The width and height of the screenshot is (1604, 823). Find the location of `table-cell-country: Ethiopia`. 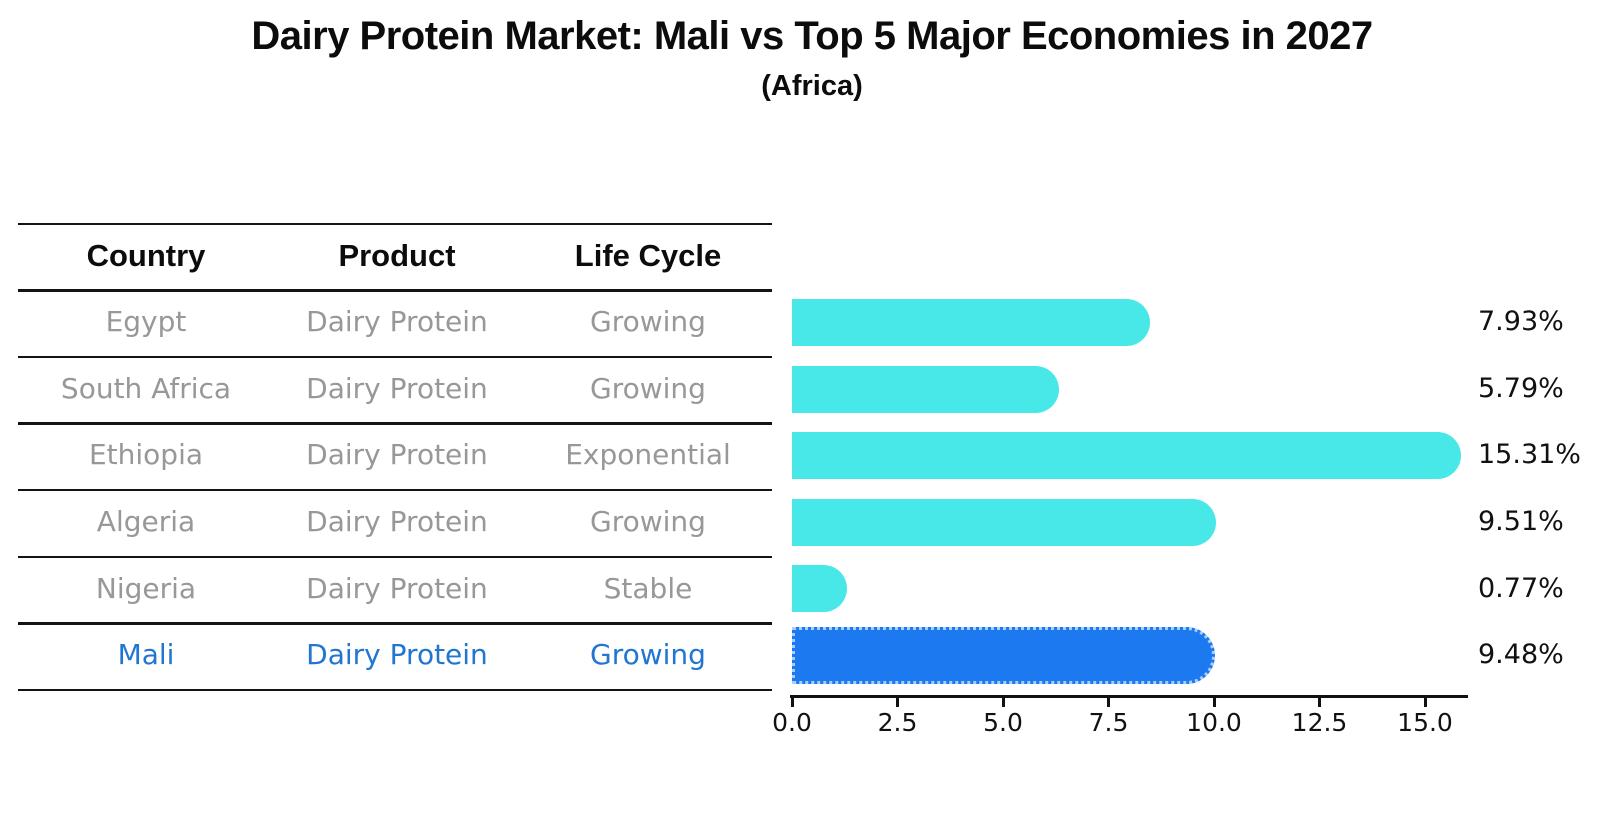

table-cell-country: Ethiopia is located at coordinates (146, 455).